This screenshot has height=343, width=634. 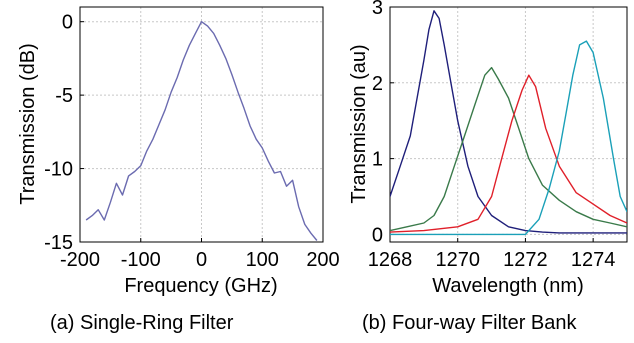 I want to click on chart-a-x-tick-label-2: 0, so click(x=201, y=260).